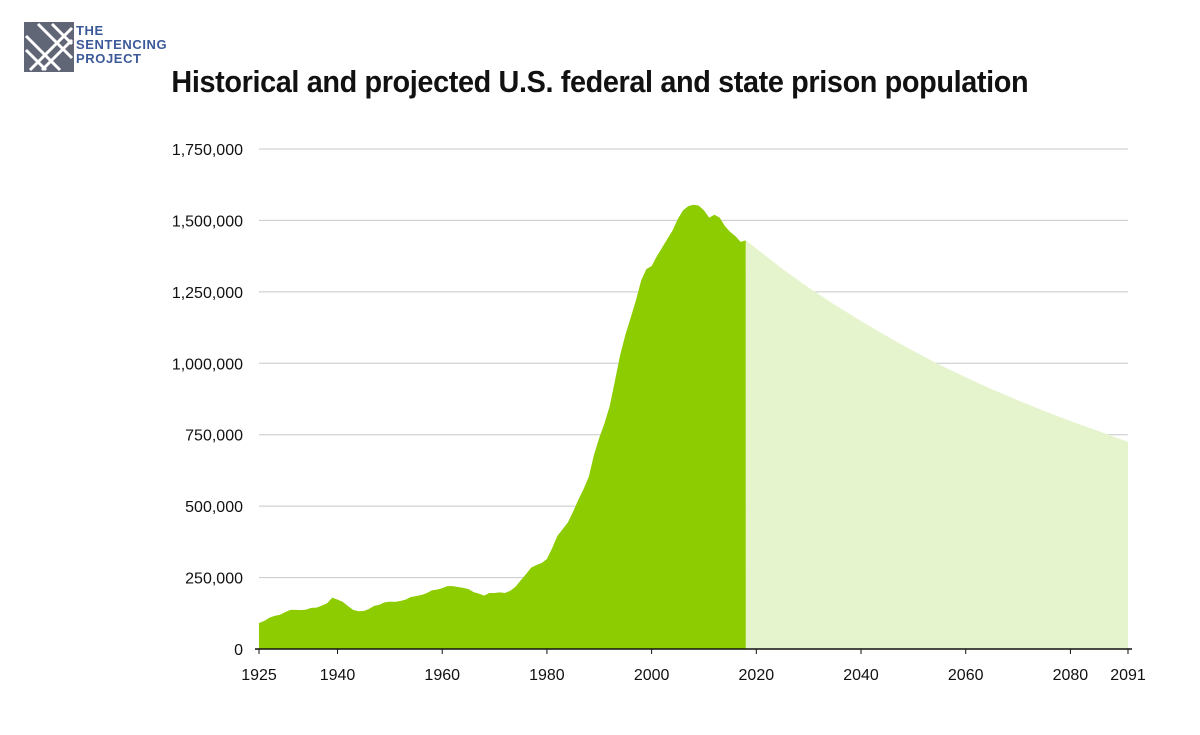  Describe the element at coordinates (90, 30) in the screenshot. I see `logo-line-1: THE` at that location.